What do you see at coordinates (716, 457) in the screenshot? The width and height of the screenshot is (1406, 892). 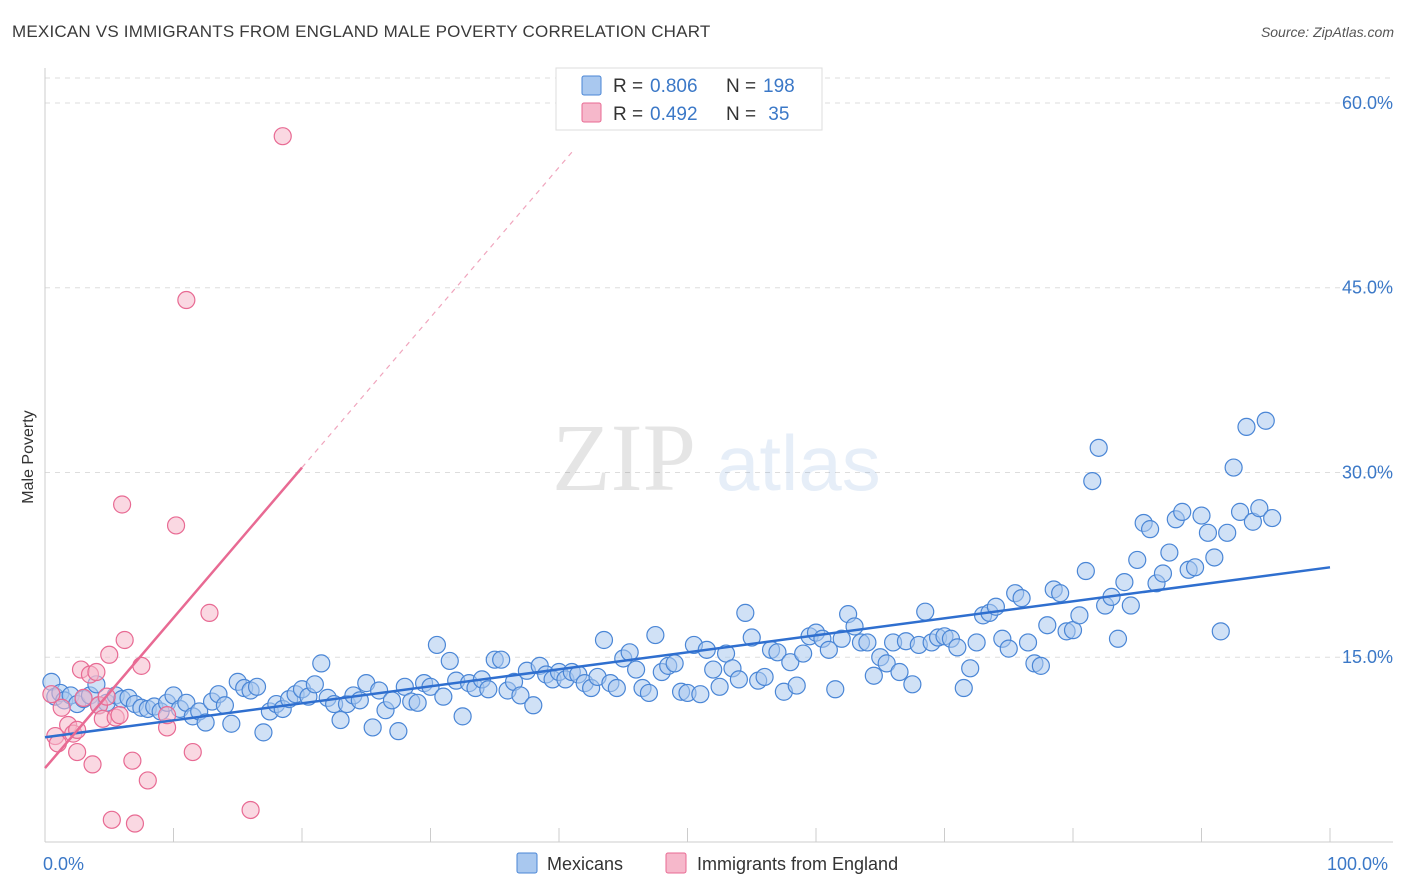 I see `watermark: ZIP atlas` at bounding box center [716, 457].